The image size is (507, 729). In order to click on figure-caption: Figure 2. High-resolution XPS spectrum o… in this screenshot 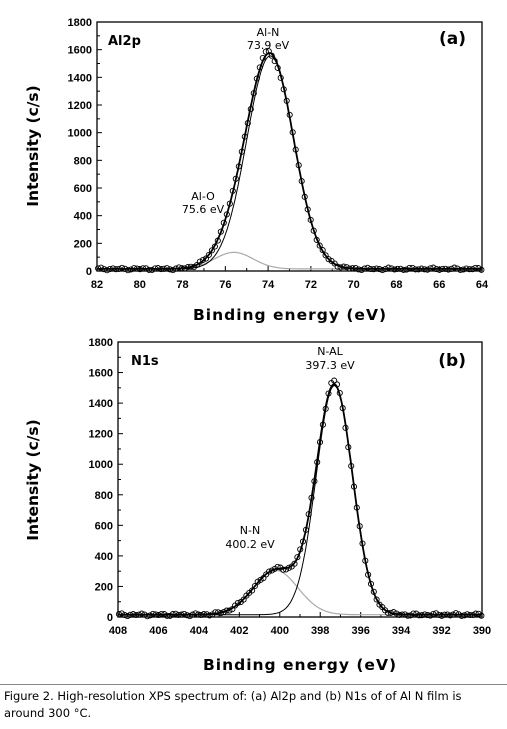, I will do `click(233, 704)`.